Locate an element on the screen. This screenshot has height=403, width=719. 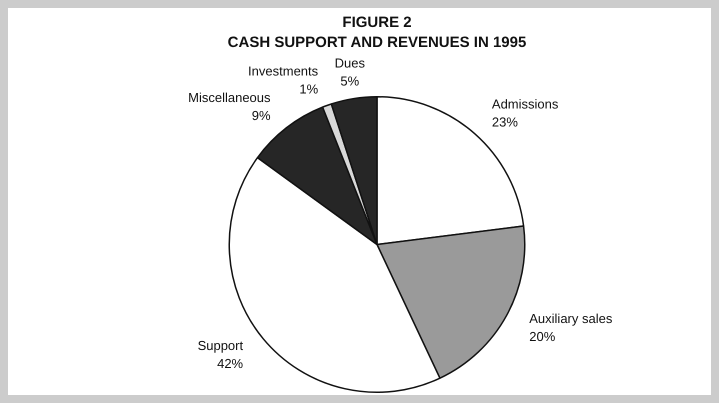
slice-label: Auxiliary sales is located at coordinates (571, 318).